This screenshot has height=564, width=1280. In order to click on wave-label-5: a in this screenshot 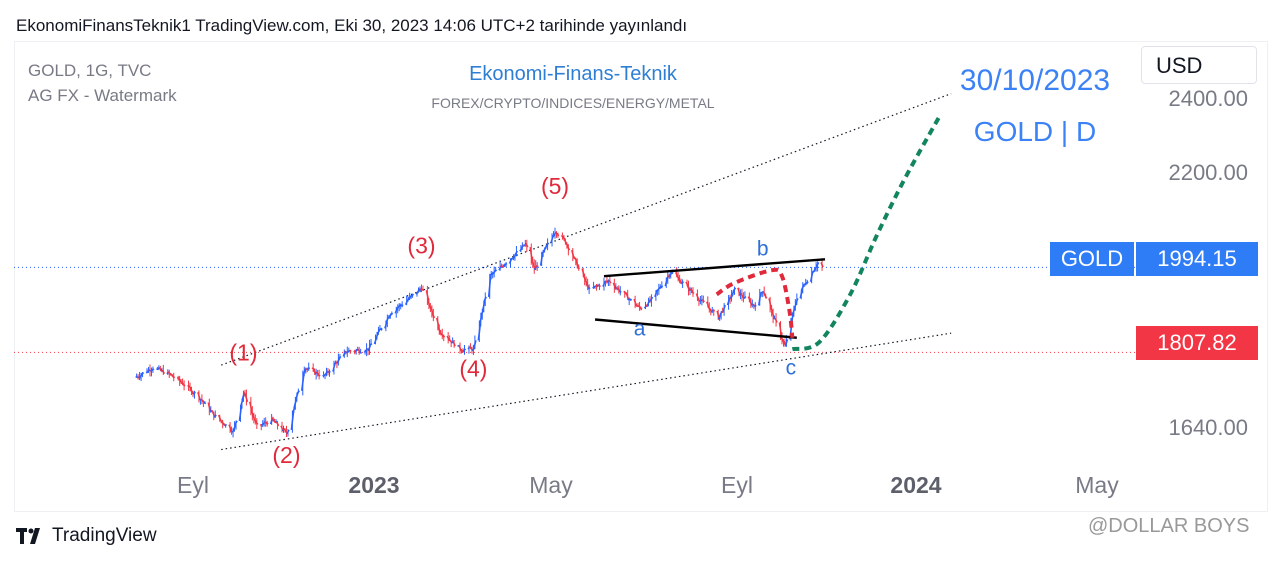, I will do `click(640, 328)`.